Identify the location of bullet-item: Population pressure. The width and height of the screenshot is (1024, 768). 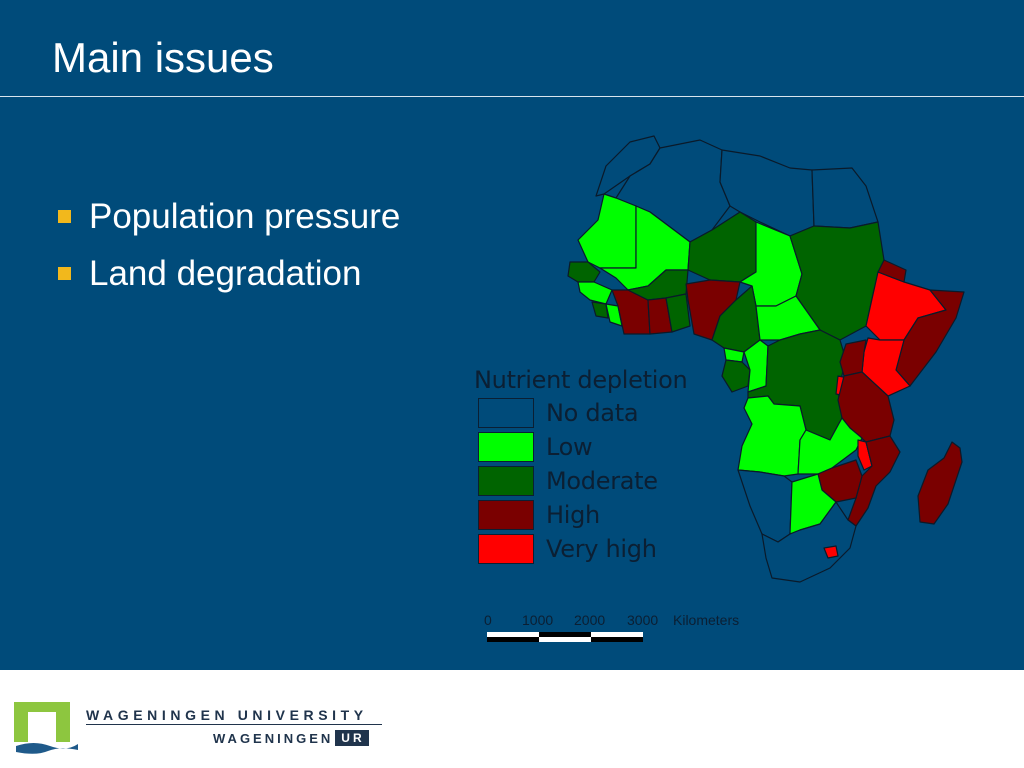
(226, 216).